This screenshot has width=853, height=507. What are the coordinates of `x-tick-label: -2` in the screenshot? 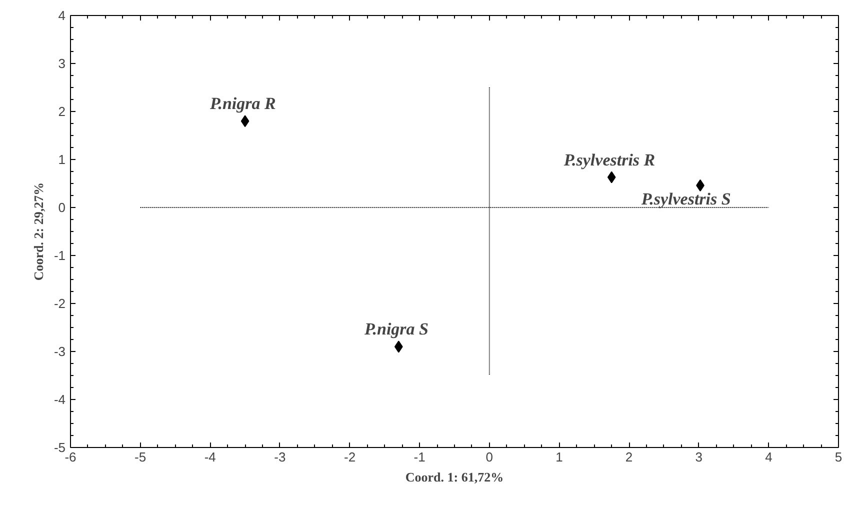 It's located at (350, 457).